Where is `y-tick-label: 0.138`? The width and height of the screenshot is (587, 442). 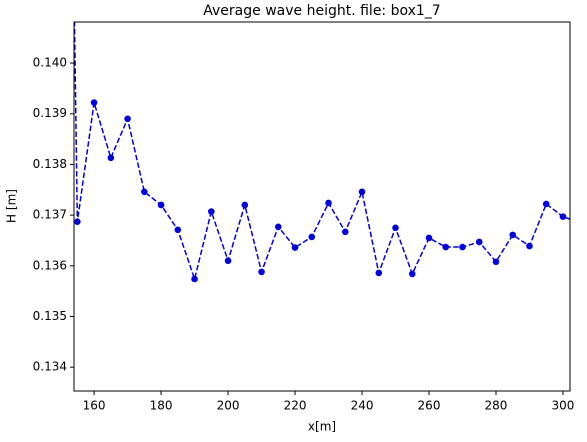 y-tick-label: 0.138 is located at coordinates (50, 164).